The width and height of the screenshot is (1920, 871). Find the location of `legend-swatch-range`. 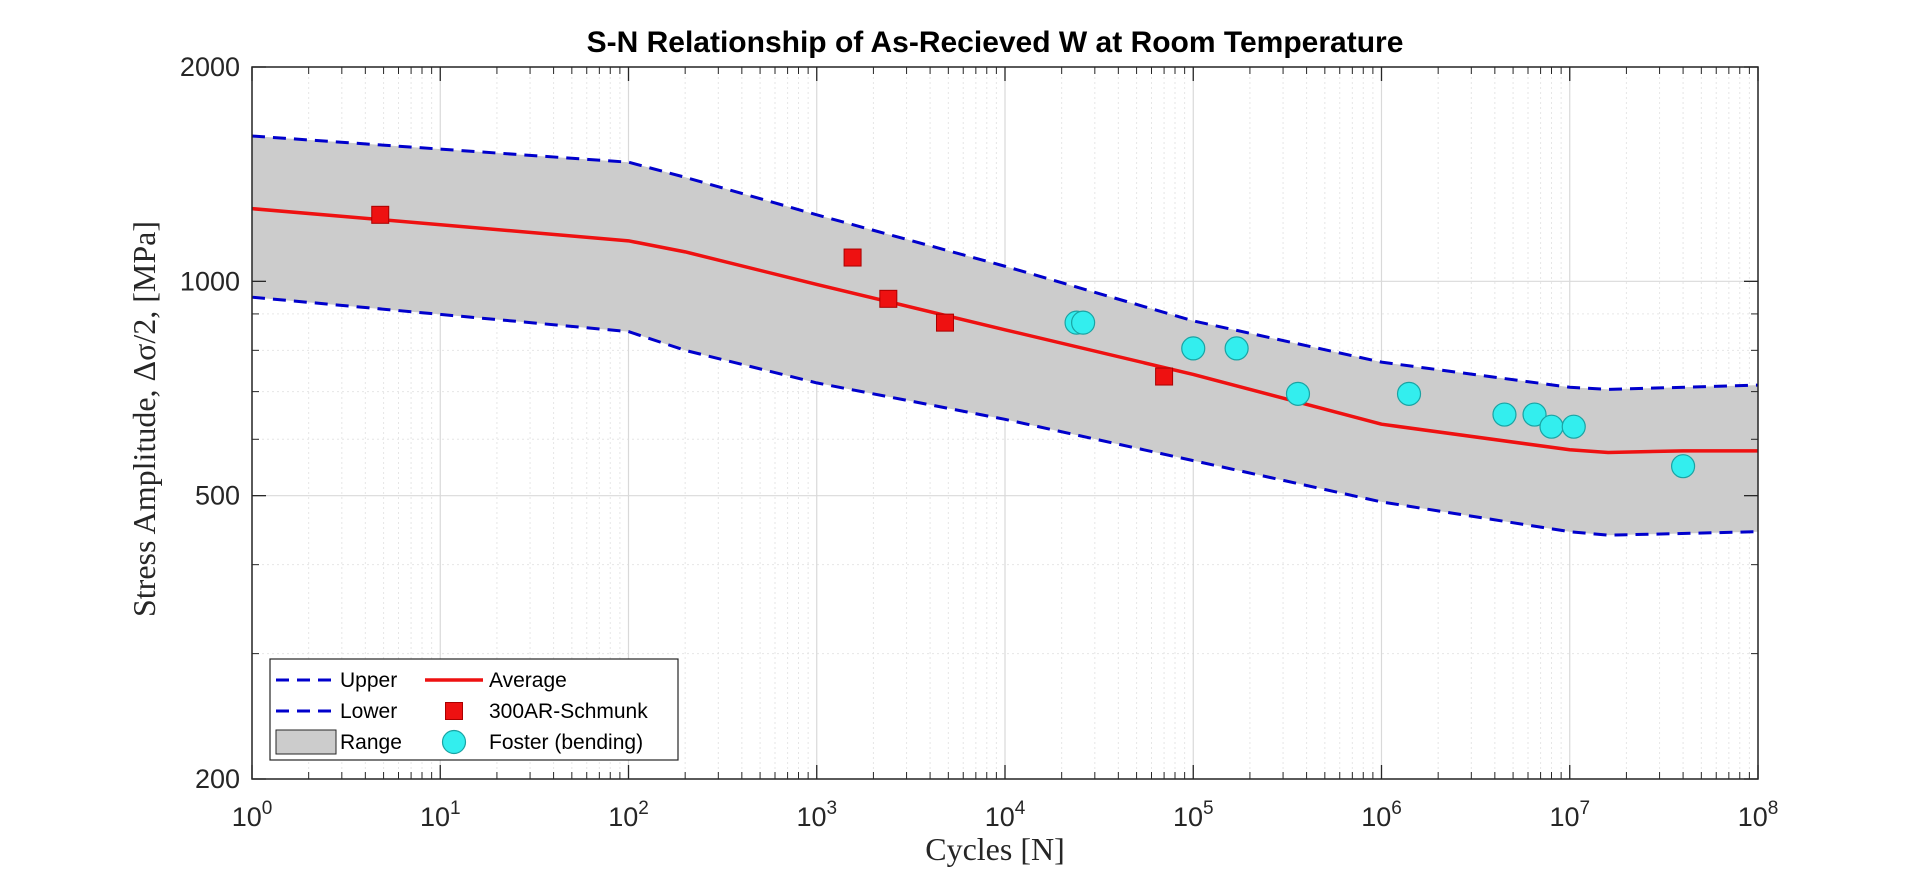

legend-swatch-range is located at coordinates (306, 742).